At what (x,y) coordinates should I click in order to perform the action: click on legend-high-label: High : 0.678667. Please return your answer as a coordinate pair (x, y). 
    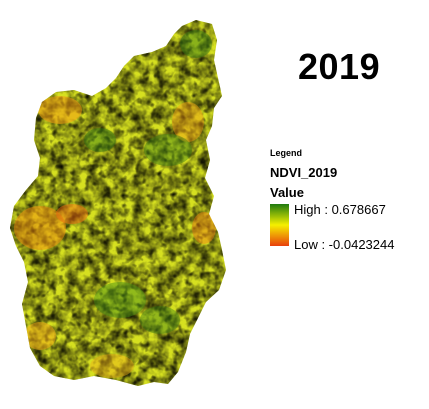
    Looking at the image, I should click on (340, 209).